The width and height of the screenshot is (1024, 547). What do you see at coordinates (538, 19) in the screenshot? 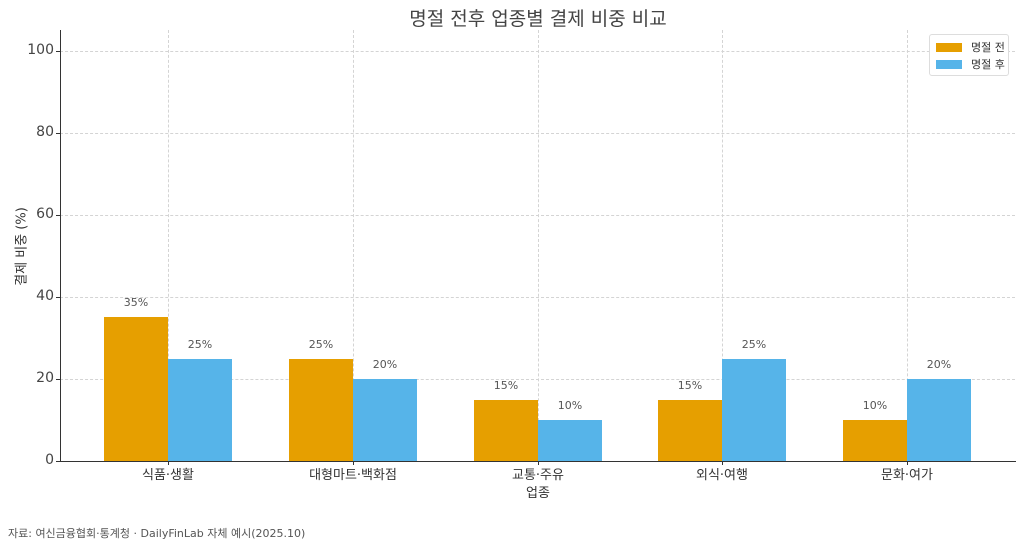
I see `chart-title: 명절 전후 업종별 결제 비중 비교` at bounding box center [538, 19].